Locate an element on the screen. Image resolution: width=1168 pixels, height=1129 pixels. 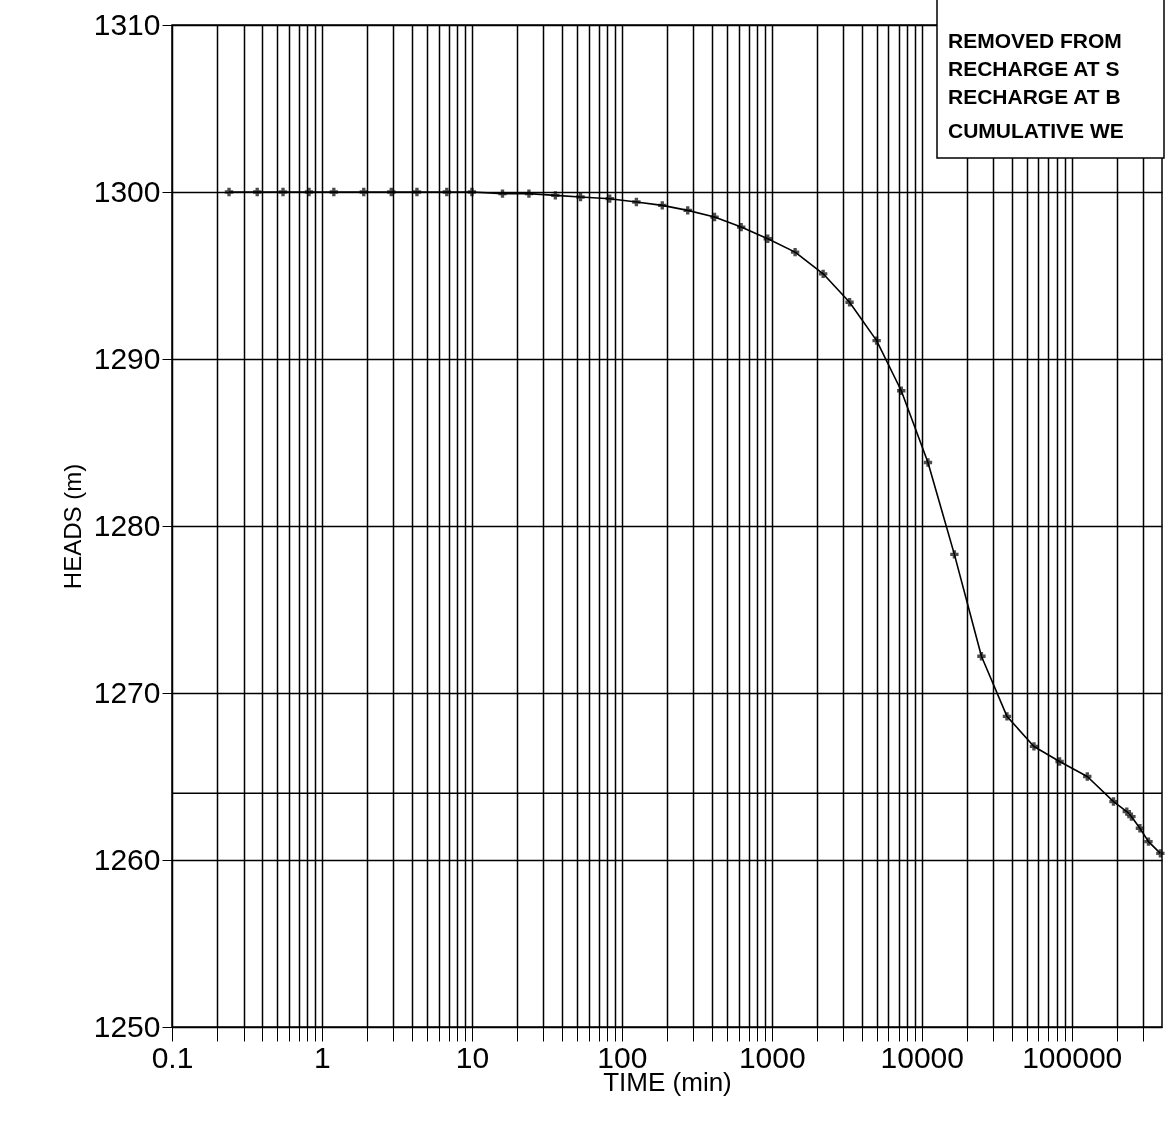
annotation: RECHARGE AT B is located at coordinates (1034, 96).